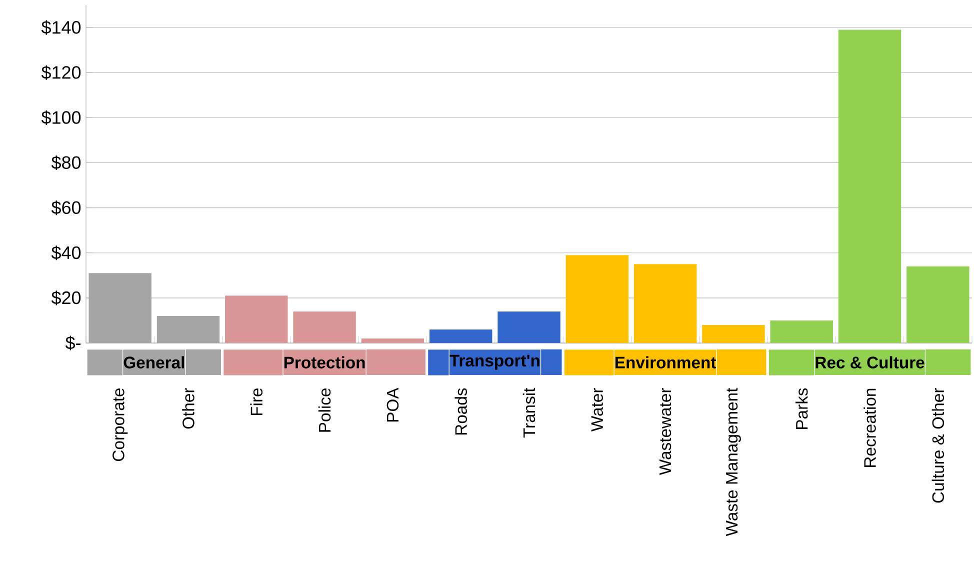 The height and width of the screenshot is (583, 974). I want to click on y-tick-label: $100, so click(61, 117).